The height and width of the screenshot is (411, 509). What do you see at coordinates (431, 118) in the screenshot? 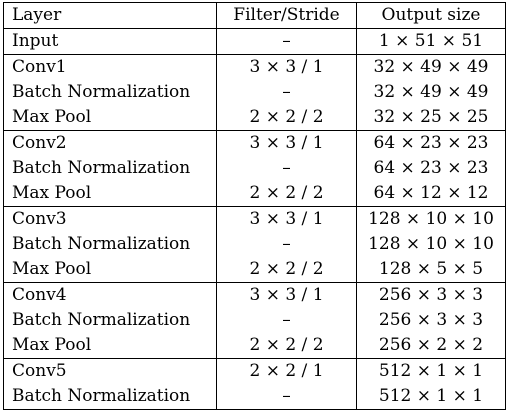
I see `cell-output-size: 32 × 25 × 25` at bounding box center [431, 118].